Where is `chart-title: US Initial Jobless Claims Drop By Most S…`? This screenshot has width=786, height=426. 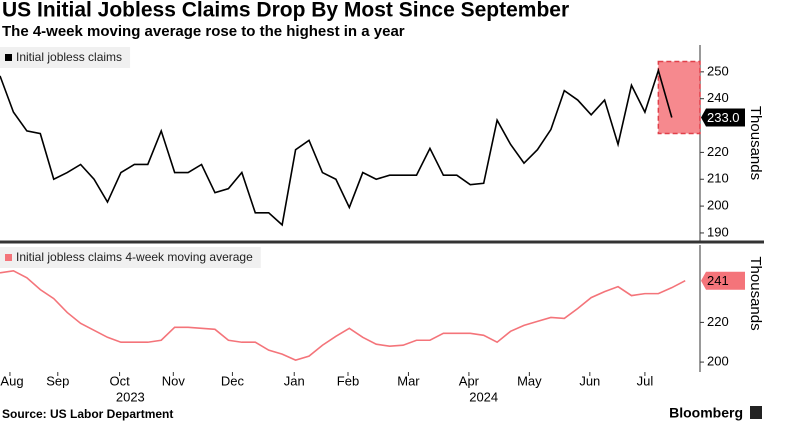
chart-title: US Initial Jobless Claims Drop By Most S… is located at coordinates (285, 11).